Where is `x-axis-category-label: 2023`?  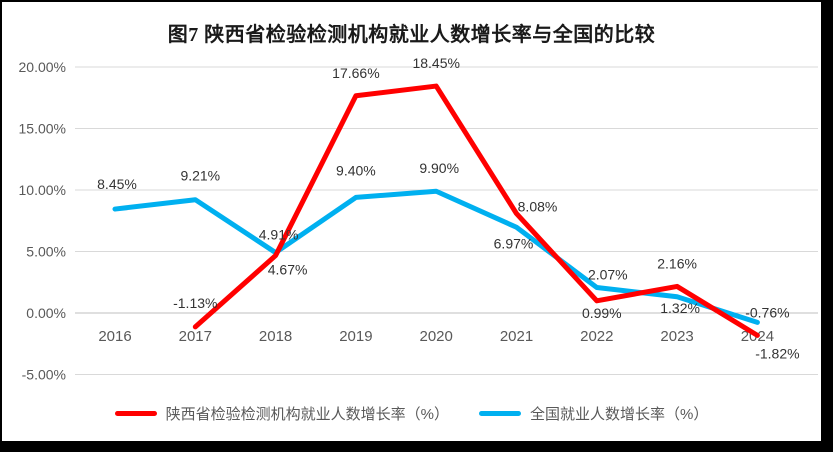 x-axis-category-label: 2023 is located at coordinates (676, 336).